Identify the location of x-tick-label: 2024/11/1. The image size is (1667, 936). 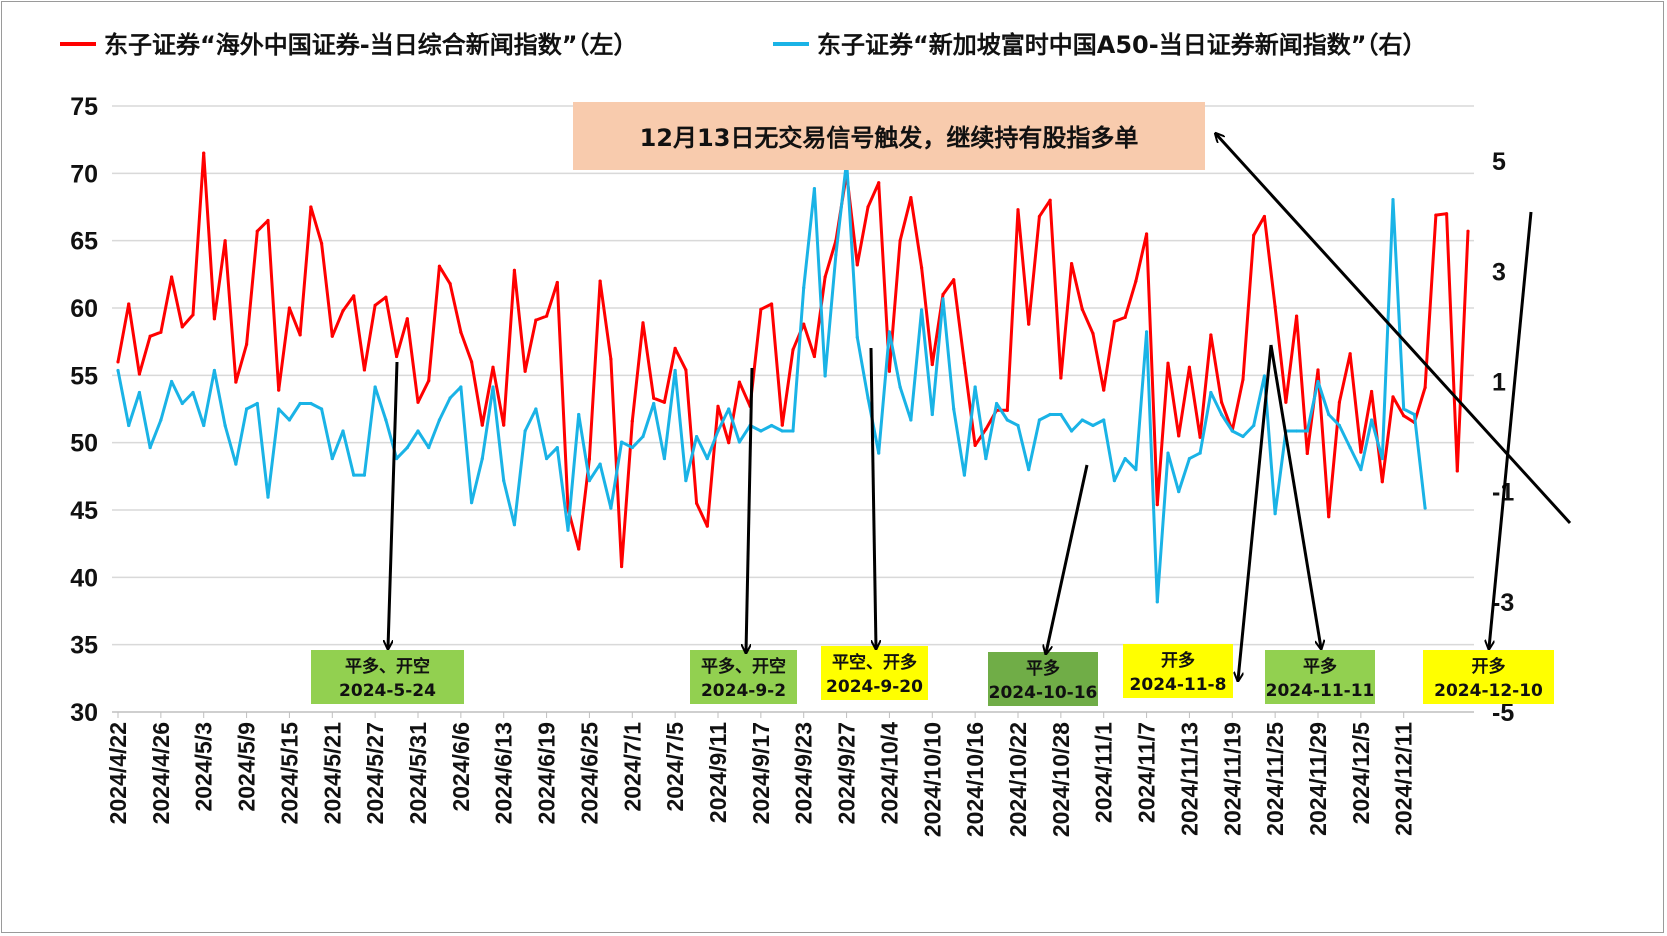
(1104, 772).